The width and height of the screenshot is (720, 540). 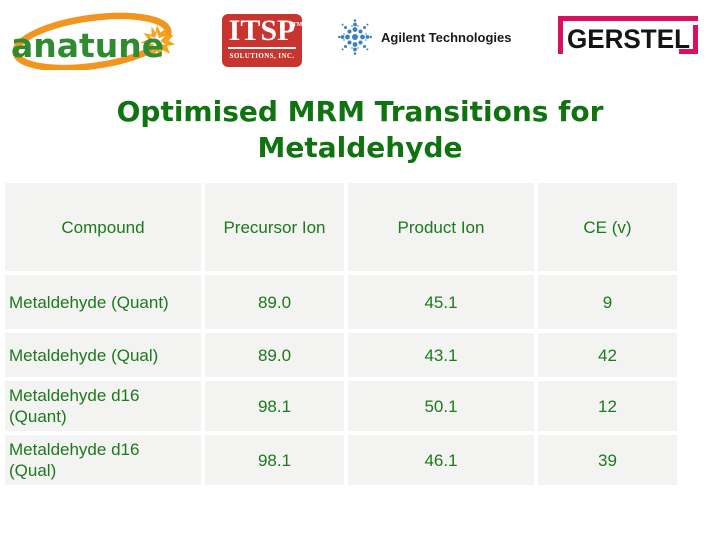 I want to click on ce-cell: 12, so click(x=607, y=406).